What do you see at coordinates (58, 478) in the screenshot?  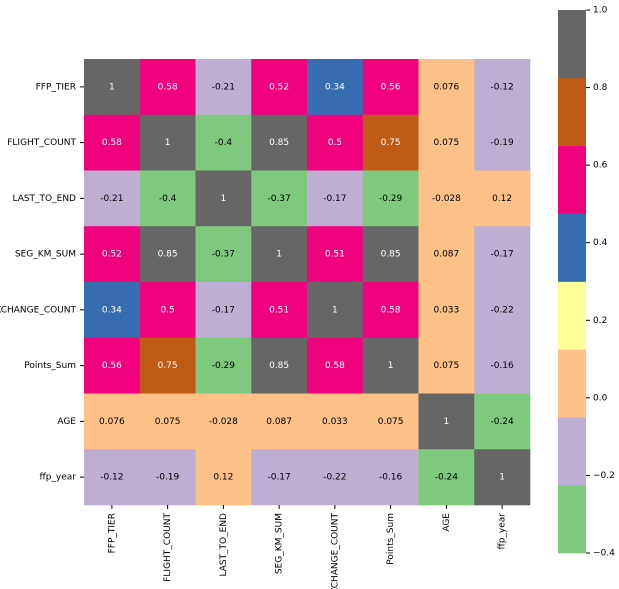 I see `y-tick-label: ffp_year` at bounding box center [58, 478].